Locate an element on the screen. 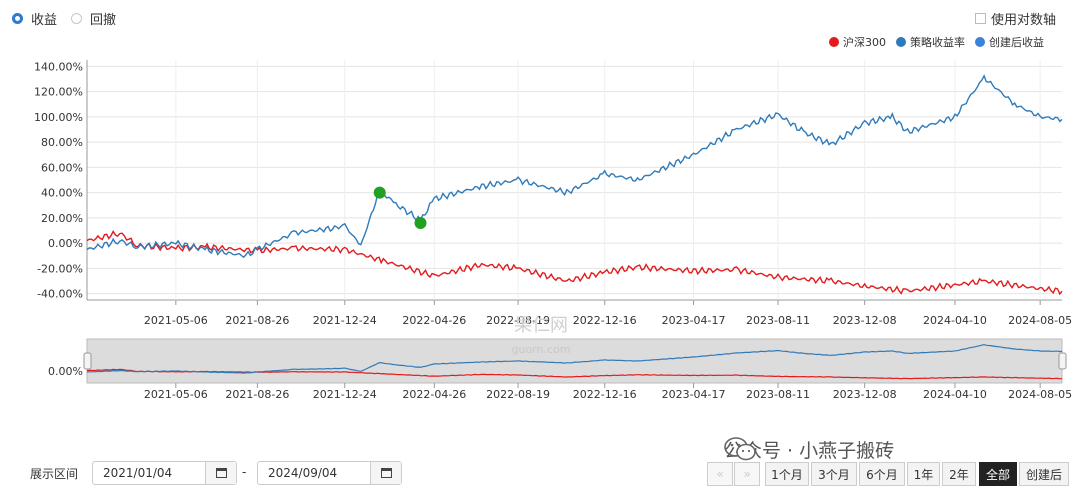  range-since-creation-button: 创建后 is located at coordinates (1044, 474).